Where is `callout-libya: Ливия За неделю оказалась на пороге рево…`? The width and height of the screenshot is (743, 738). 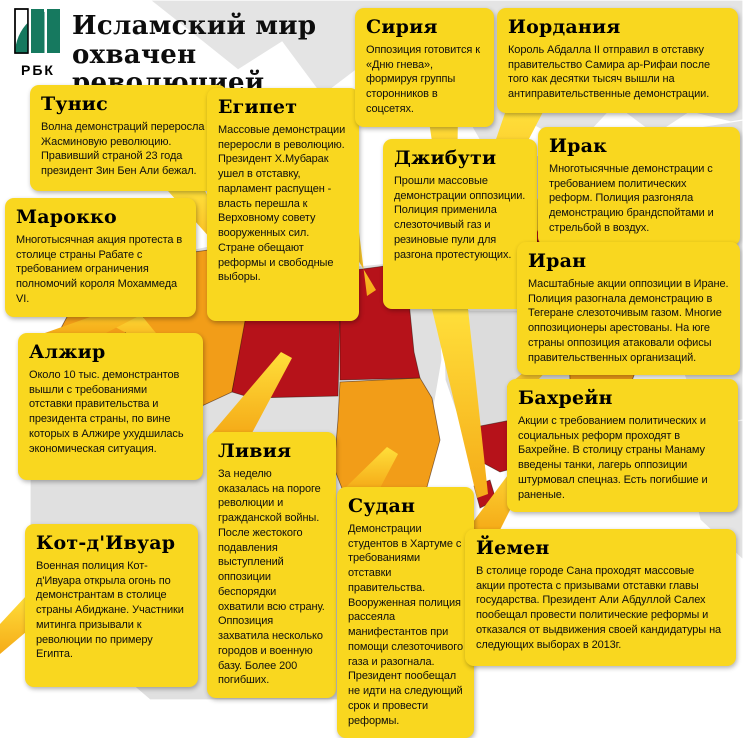 callout-libya: Ливия За неделю оказалась на пороге рево… is located at coordinates (271, 565).